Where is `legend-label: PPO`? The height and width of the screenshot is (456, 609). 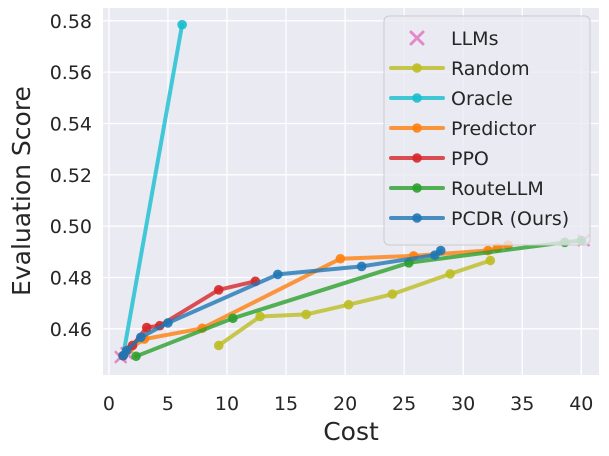
legend-label: PPO is located at coordinates (470, 159).